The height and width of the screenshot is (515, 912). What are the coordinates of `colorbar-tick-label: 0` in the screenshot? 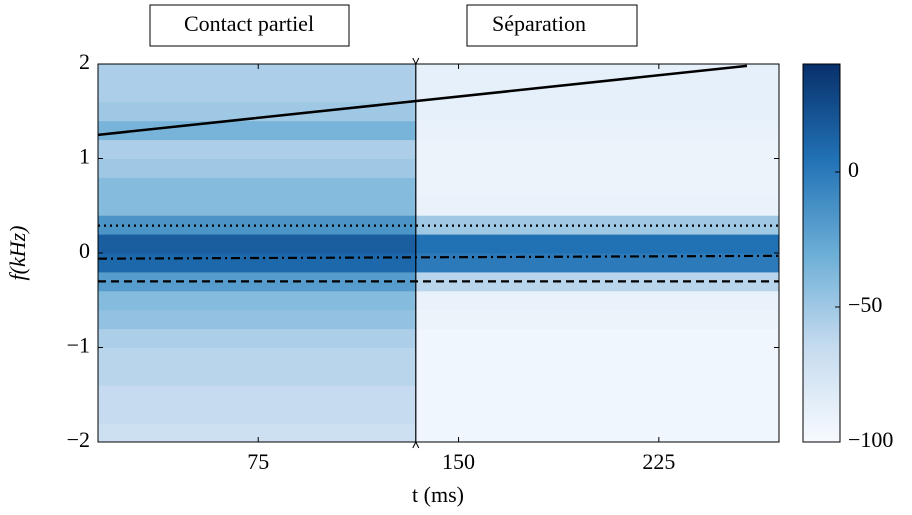 It's located at (853, 169).